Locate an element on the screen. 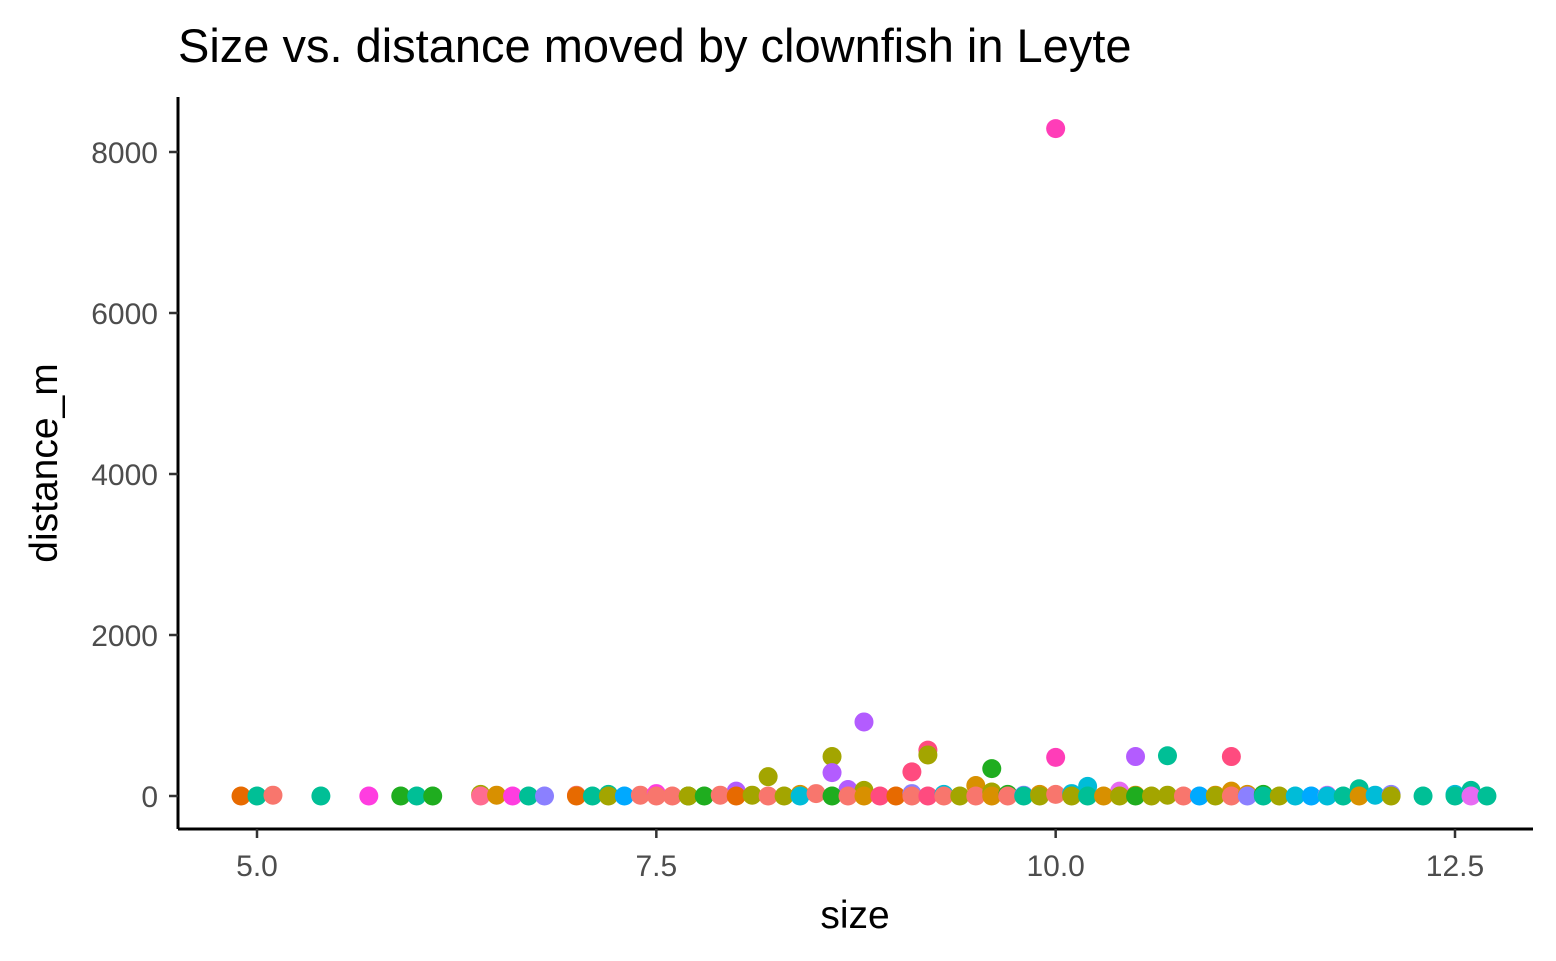 The width and height of the screenshot is (1556, 961). y-axis-title: distance_m is located at coordinates (44, 462).